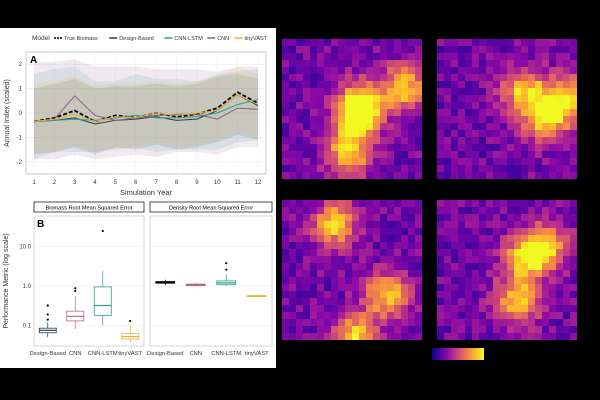 This screenshot has width=600, height=400. What do you see at coordinates (226, 354) in the screenshot?
I see `x-tick-label: CNN-LSTM` at bounding box center [226, 354].